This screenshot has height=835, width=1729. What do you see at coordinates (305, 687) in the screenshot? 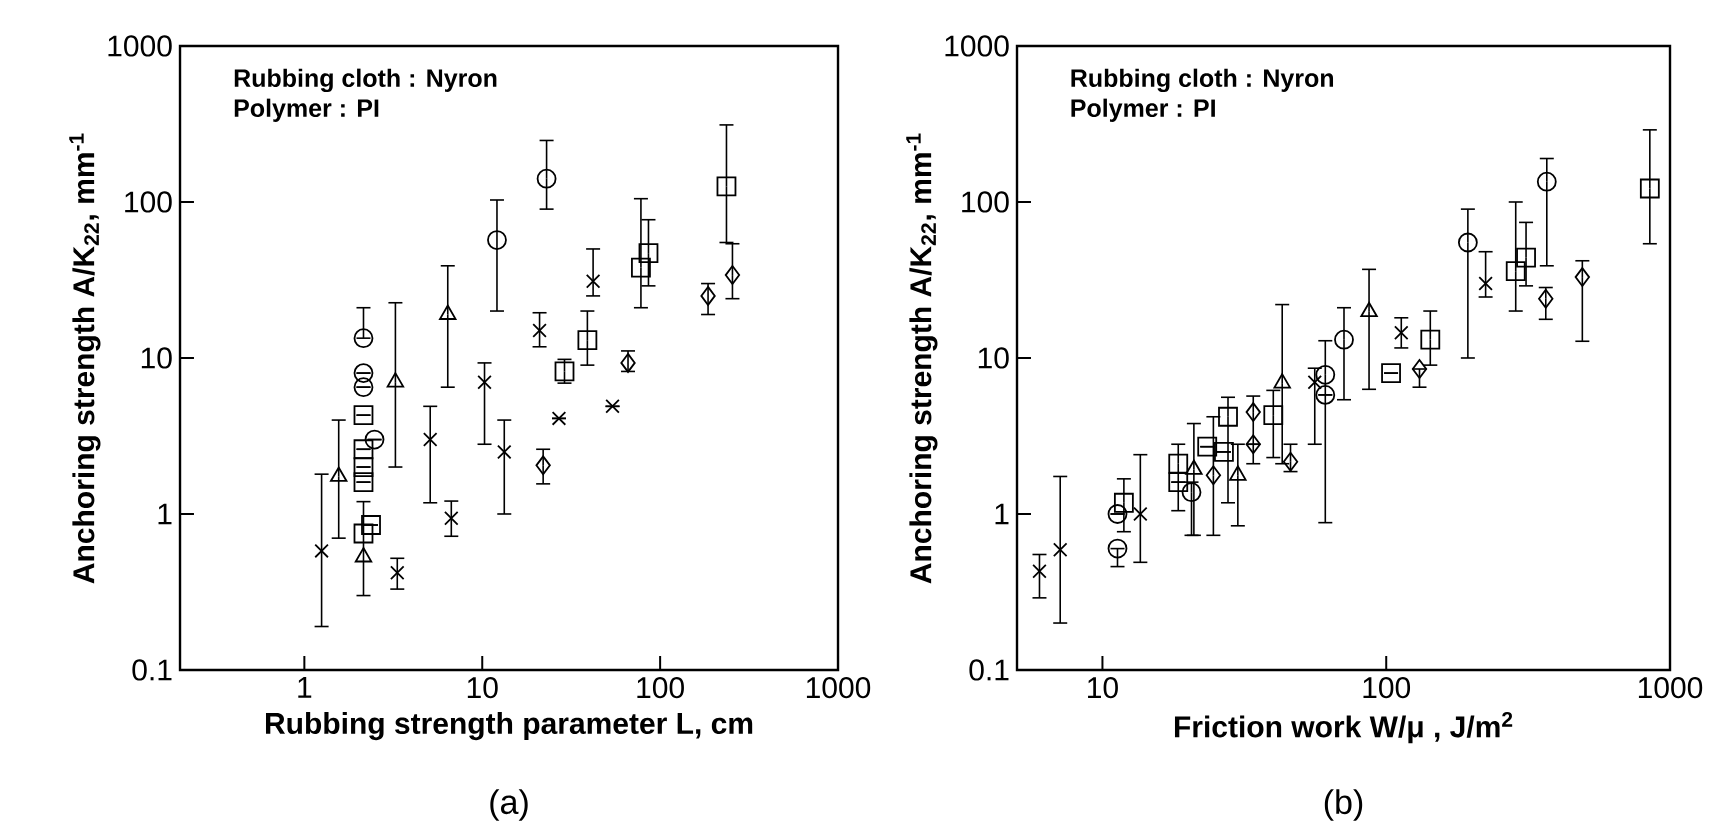
I see `x-tick-label: 1` at bounding box center [305, 687].